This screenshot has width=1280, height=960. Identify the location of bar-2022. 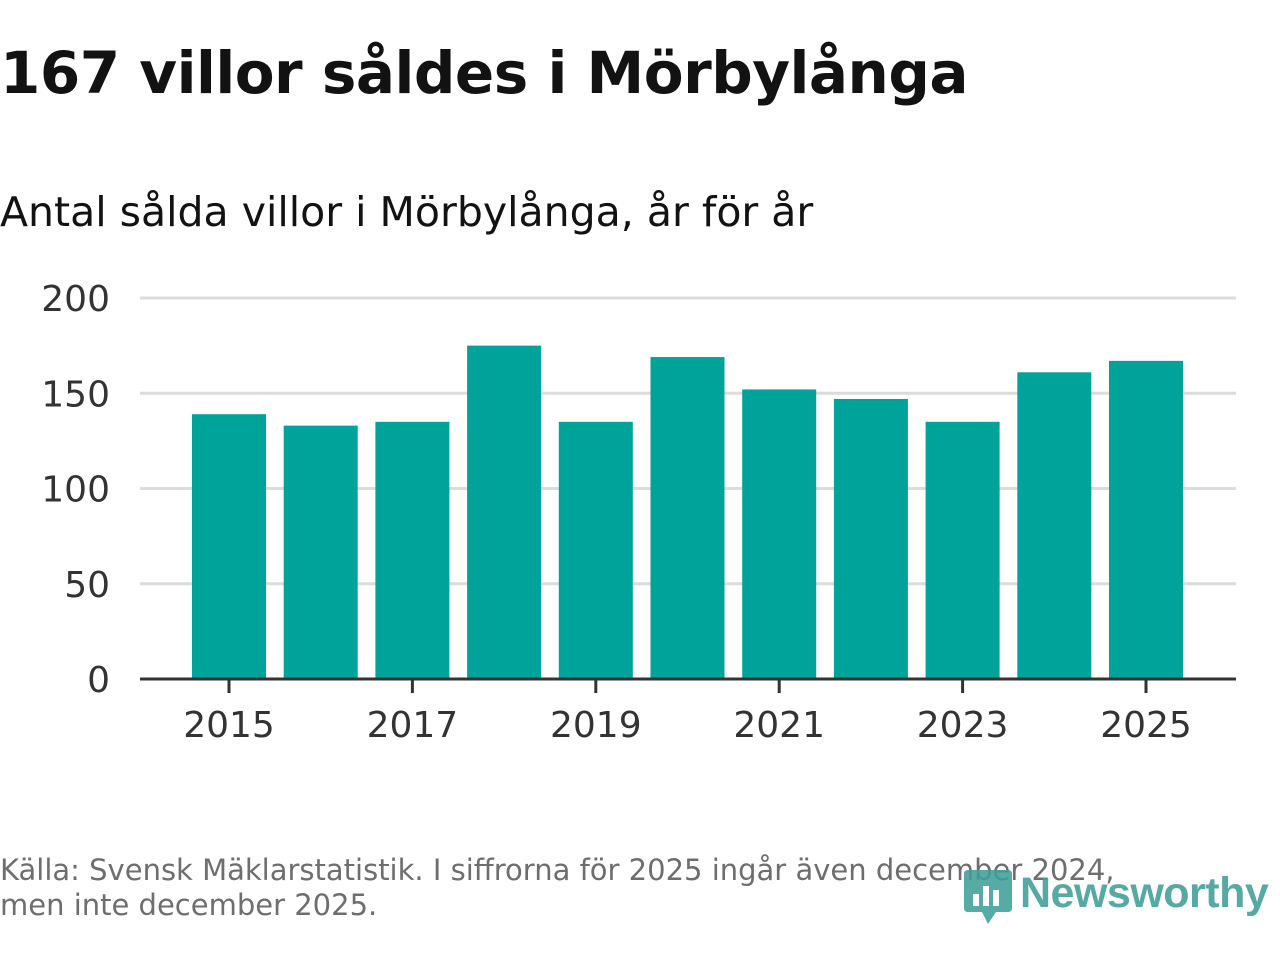
(870, 538).